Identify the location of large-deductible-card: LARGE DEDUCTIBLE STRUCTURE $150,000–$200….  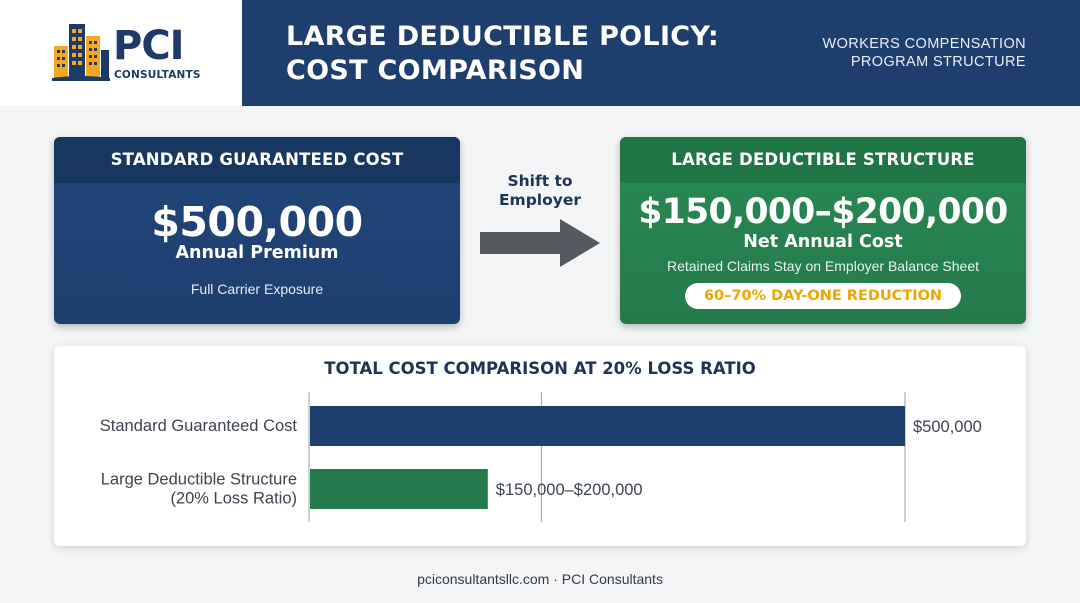
(823, 230).